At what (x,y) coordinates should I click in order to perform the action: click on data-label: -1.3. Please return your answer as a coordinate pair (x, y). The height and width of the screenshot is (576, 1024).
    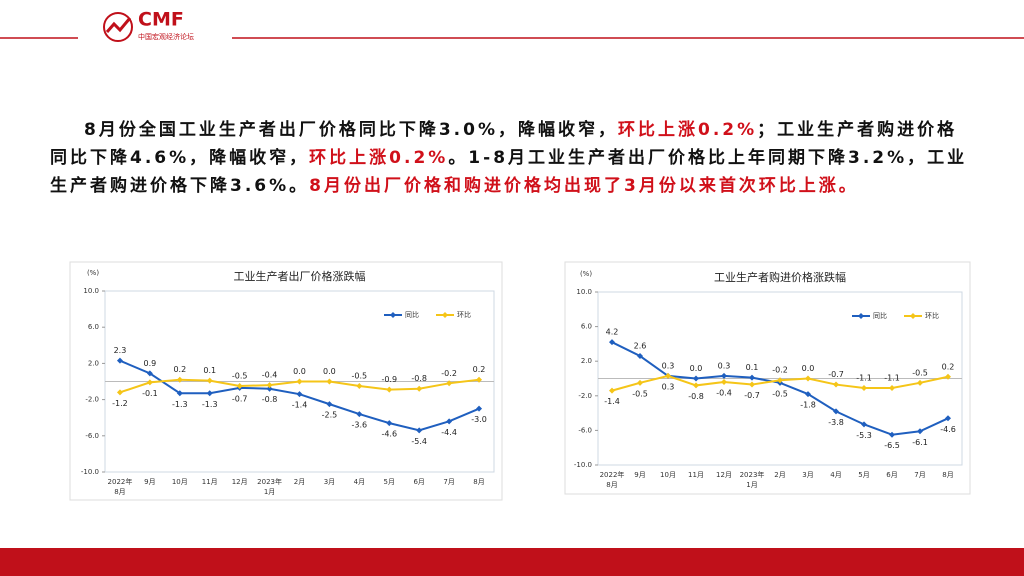
    Looking at the image, I should click on (210, 404).